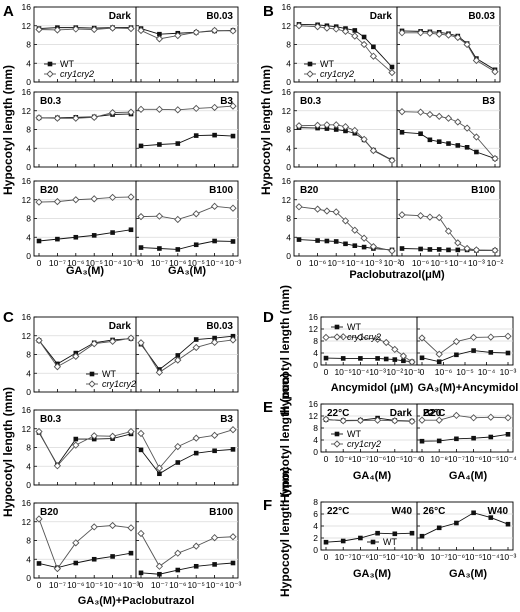 This screenshot has width=520, height=612. Describe the element at coordinates (136, 601) in the screenshot. I see `x-axis-title: GA₃(M)+Paclobutrazol` at that location.